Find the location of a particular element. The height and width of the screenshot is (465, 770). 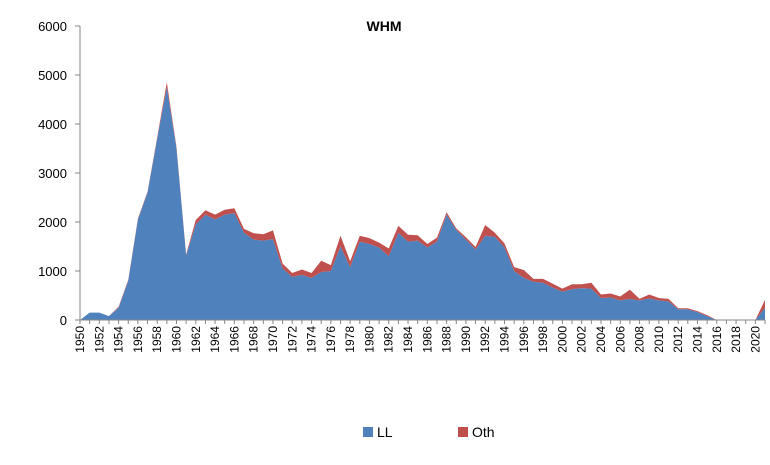

x-tick-label: 1998 is located at coordinates (543, 339).